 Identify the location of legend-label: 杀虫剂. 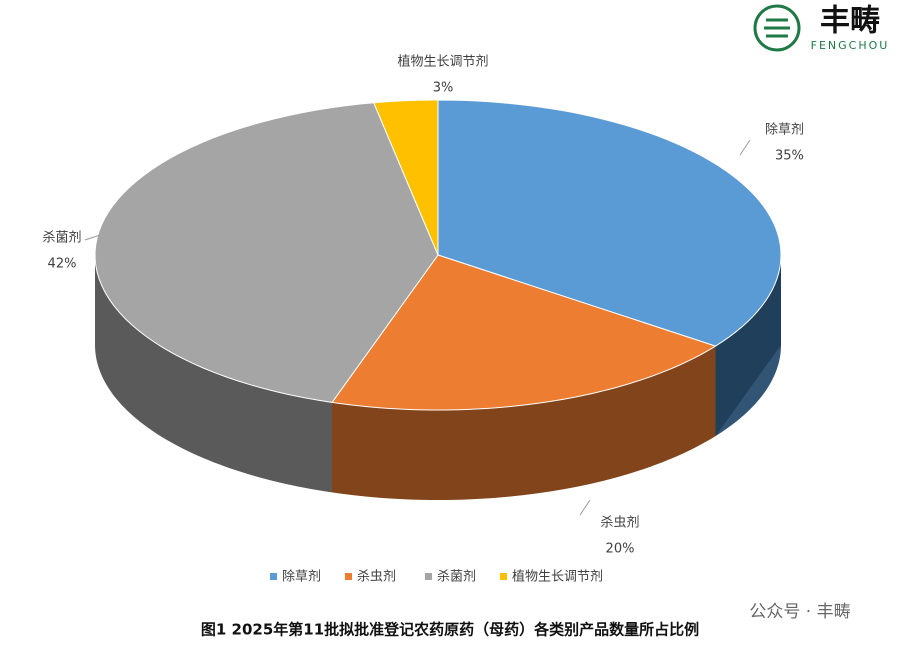
(376, 577).